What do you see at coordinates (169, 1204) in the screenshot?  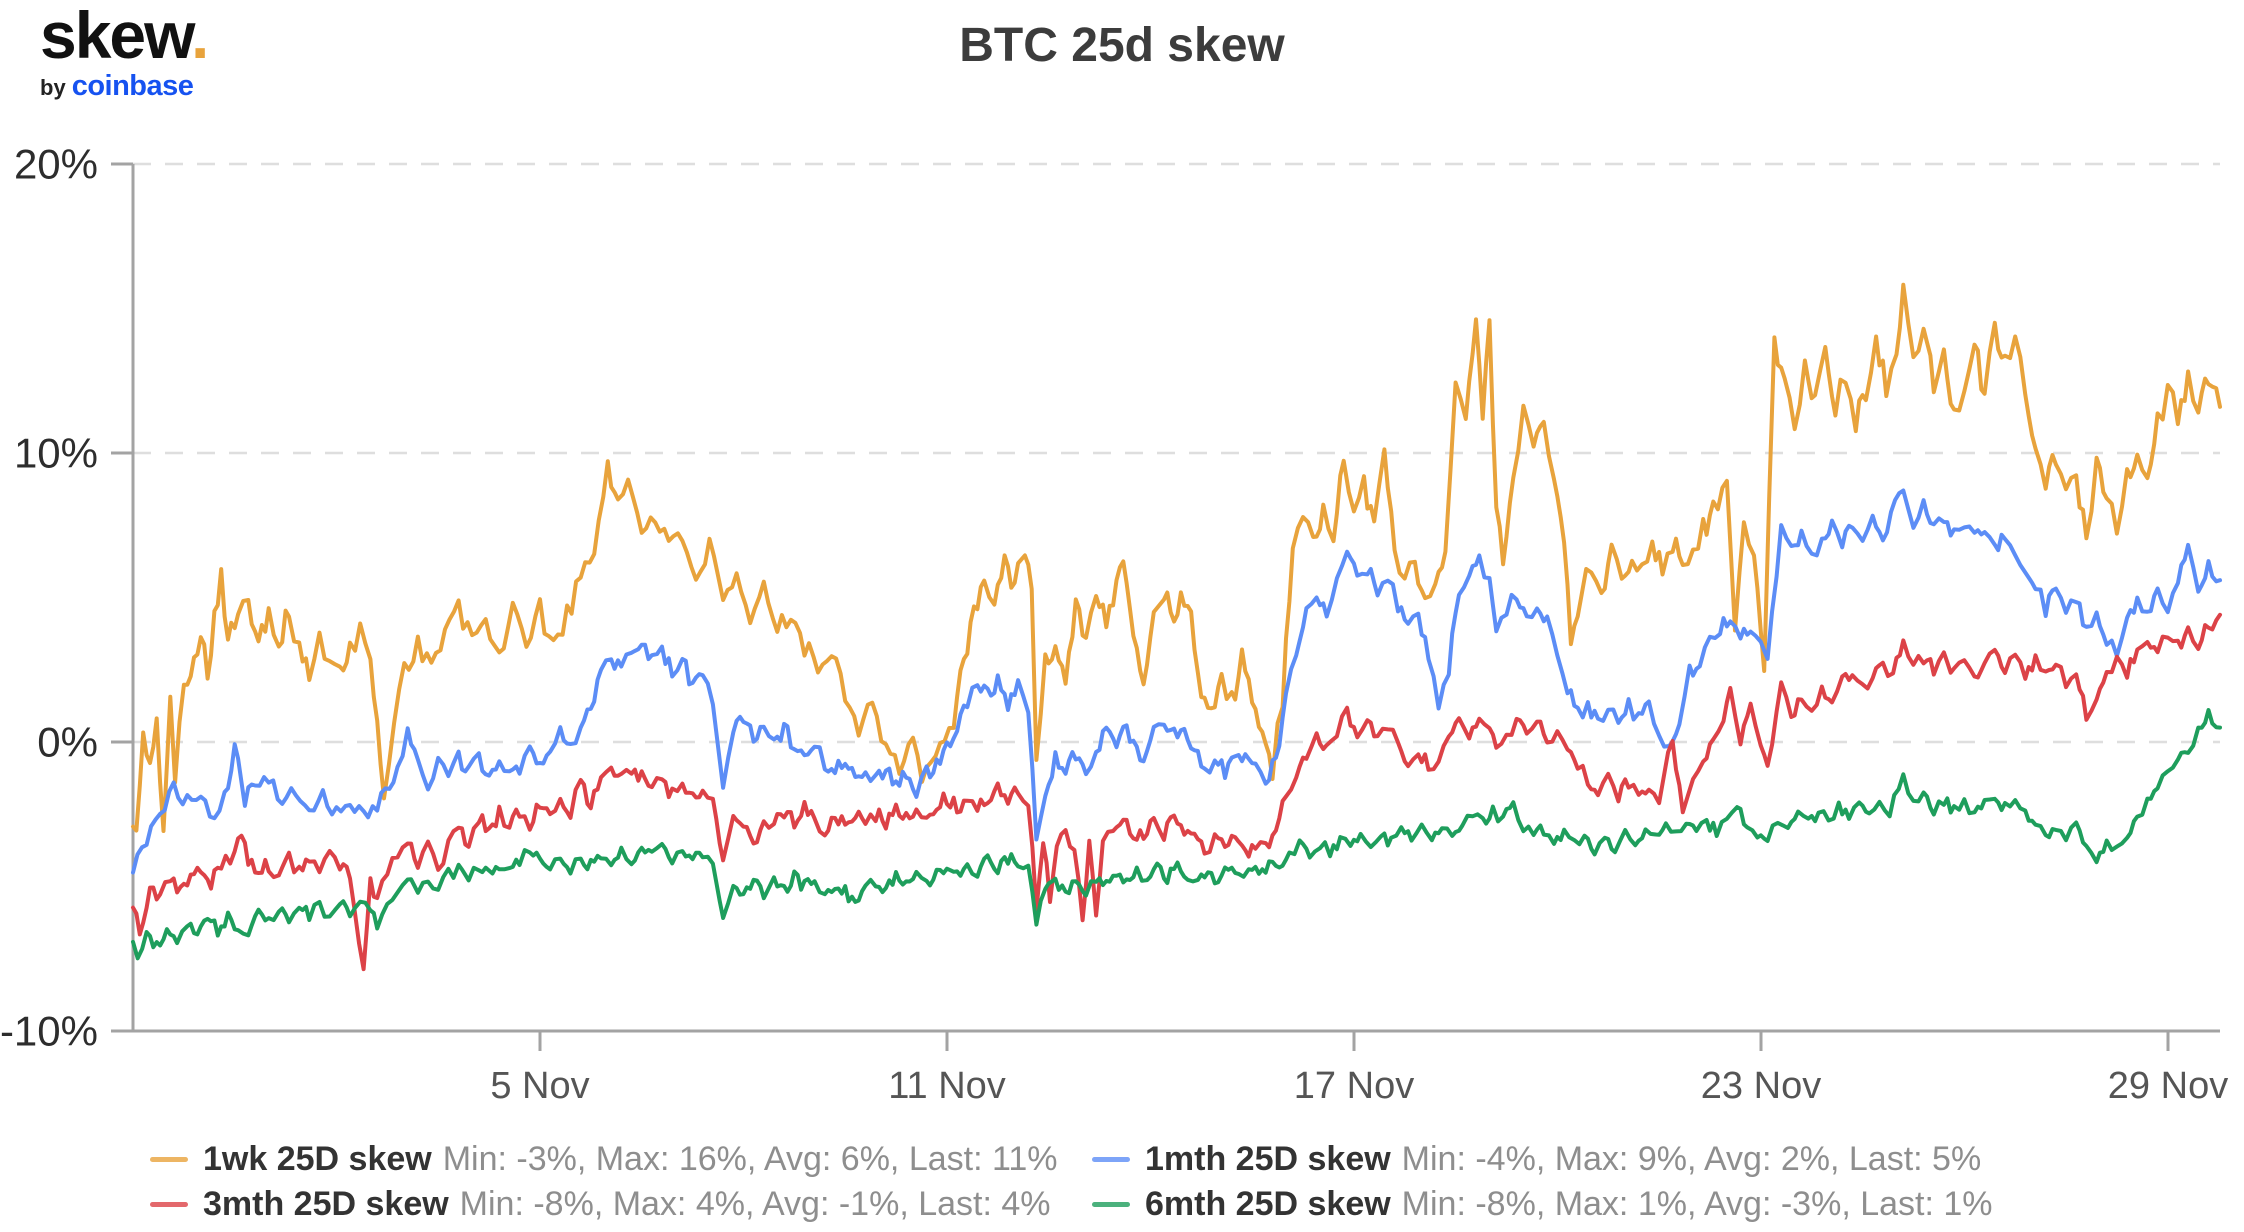 I see `legend-dash-3mth-icon` at bounding box center [169, 1204].